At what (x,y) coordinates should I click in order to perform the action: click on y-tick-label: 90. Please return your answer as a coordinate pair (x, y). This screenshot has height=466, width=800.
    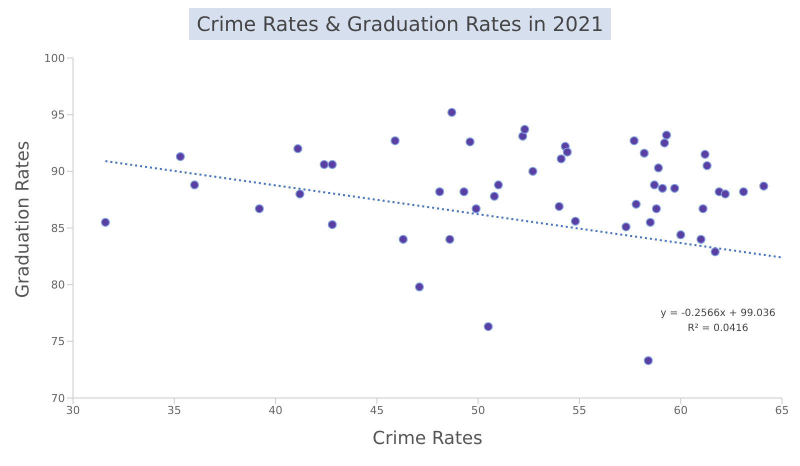
    Looking at the image, I should click on (58, 171).